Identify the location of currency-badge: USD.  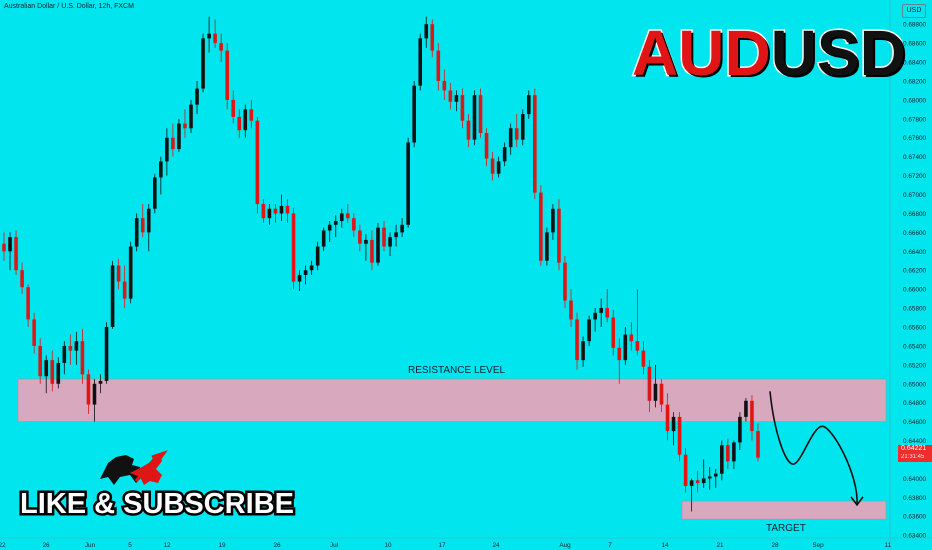
(914, 11).